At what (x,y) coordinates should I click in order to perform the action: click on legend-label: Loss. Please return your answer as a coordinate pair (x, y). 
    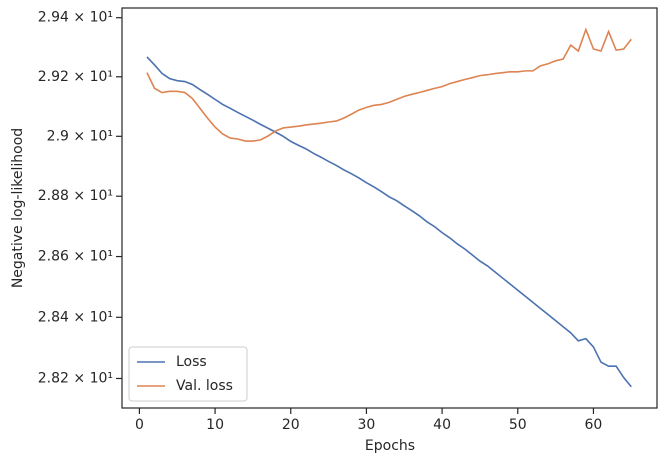
    Looking at the image, I should click on (191, 362).